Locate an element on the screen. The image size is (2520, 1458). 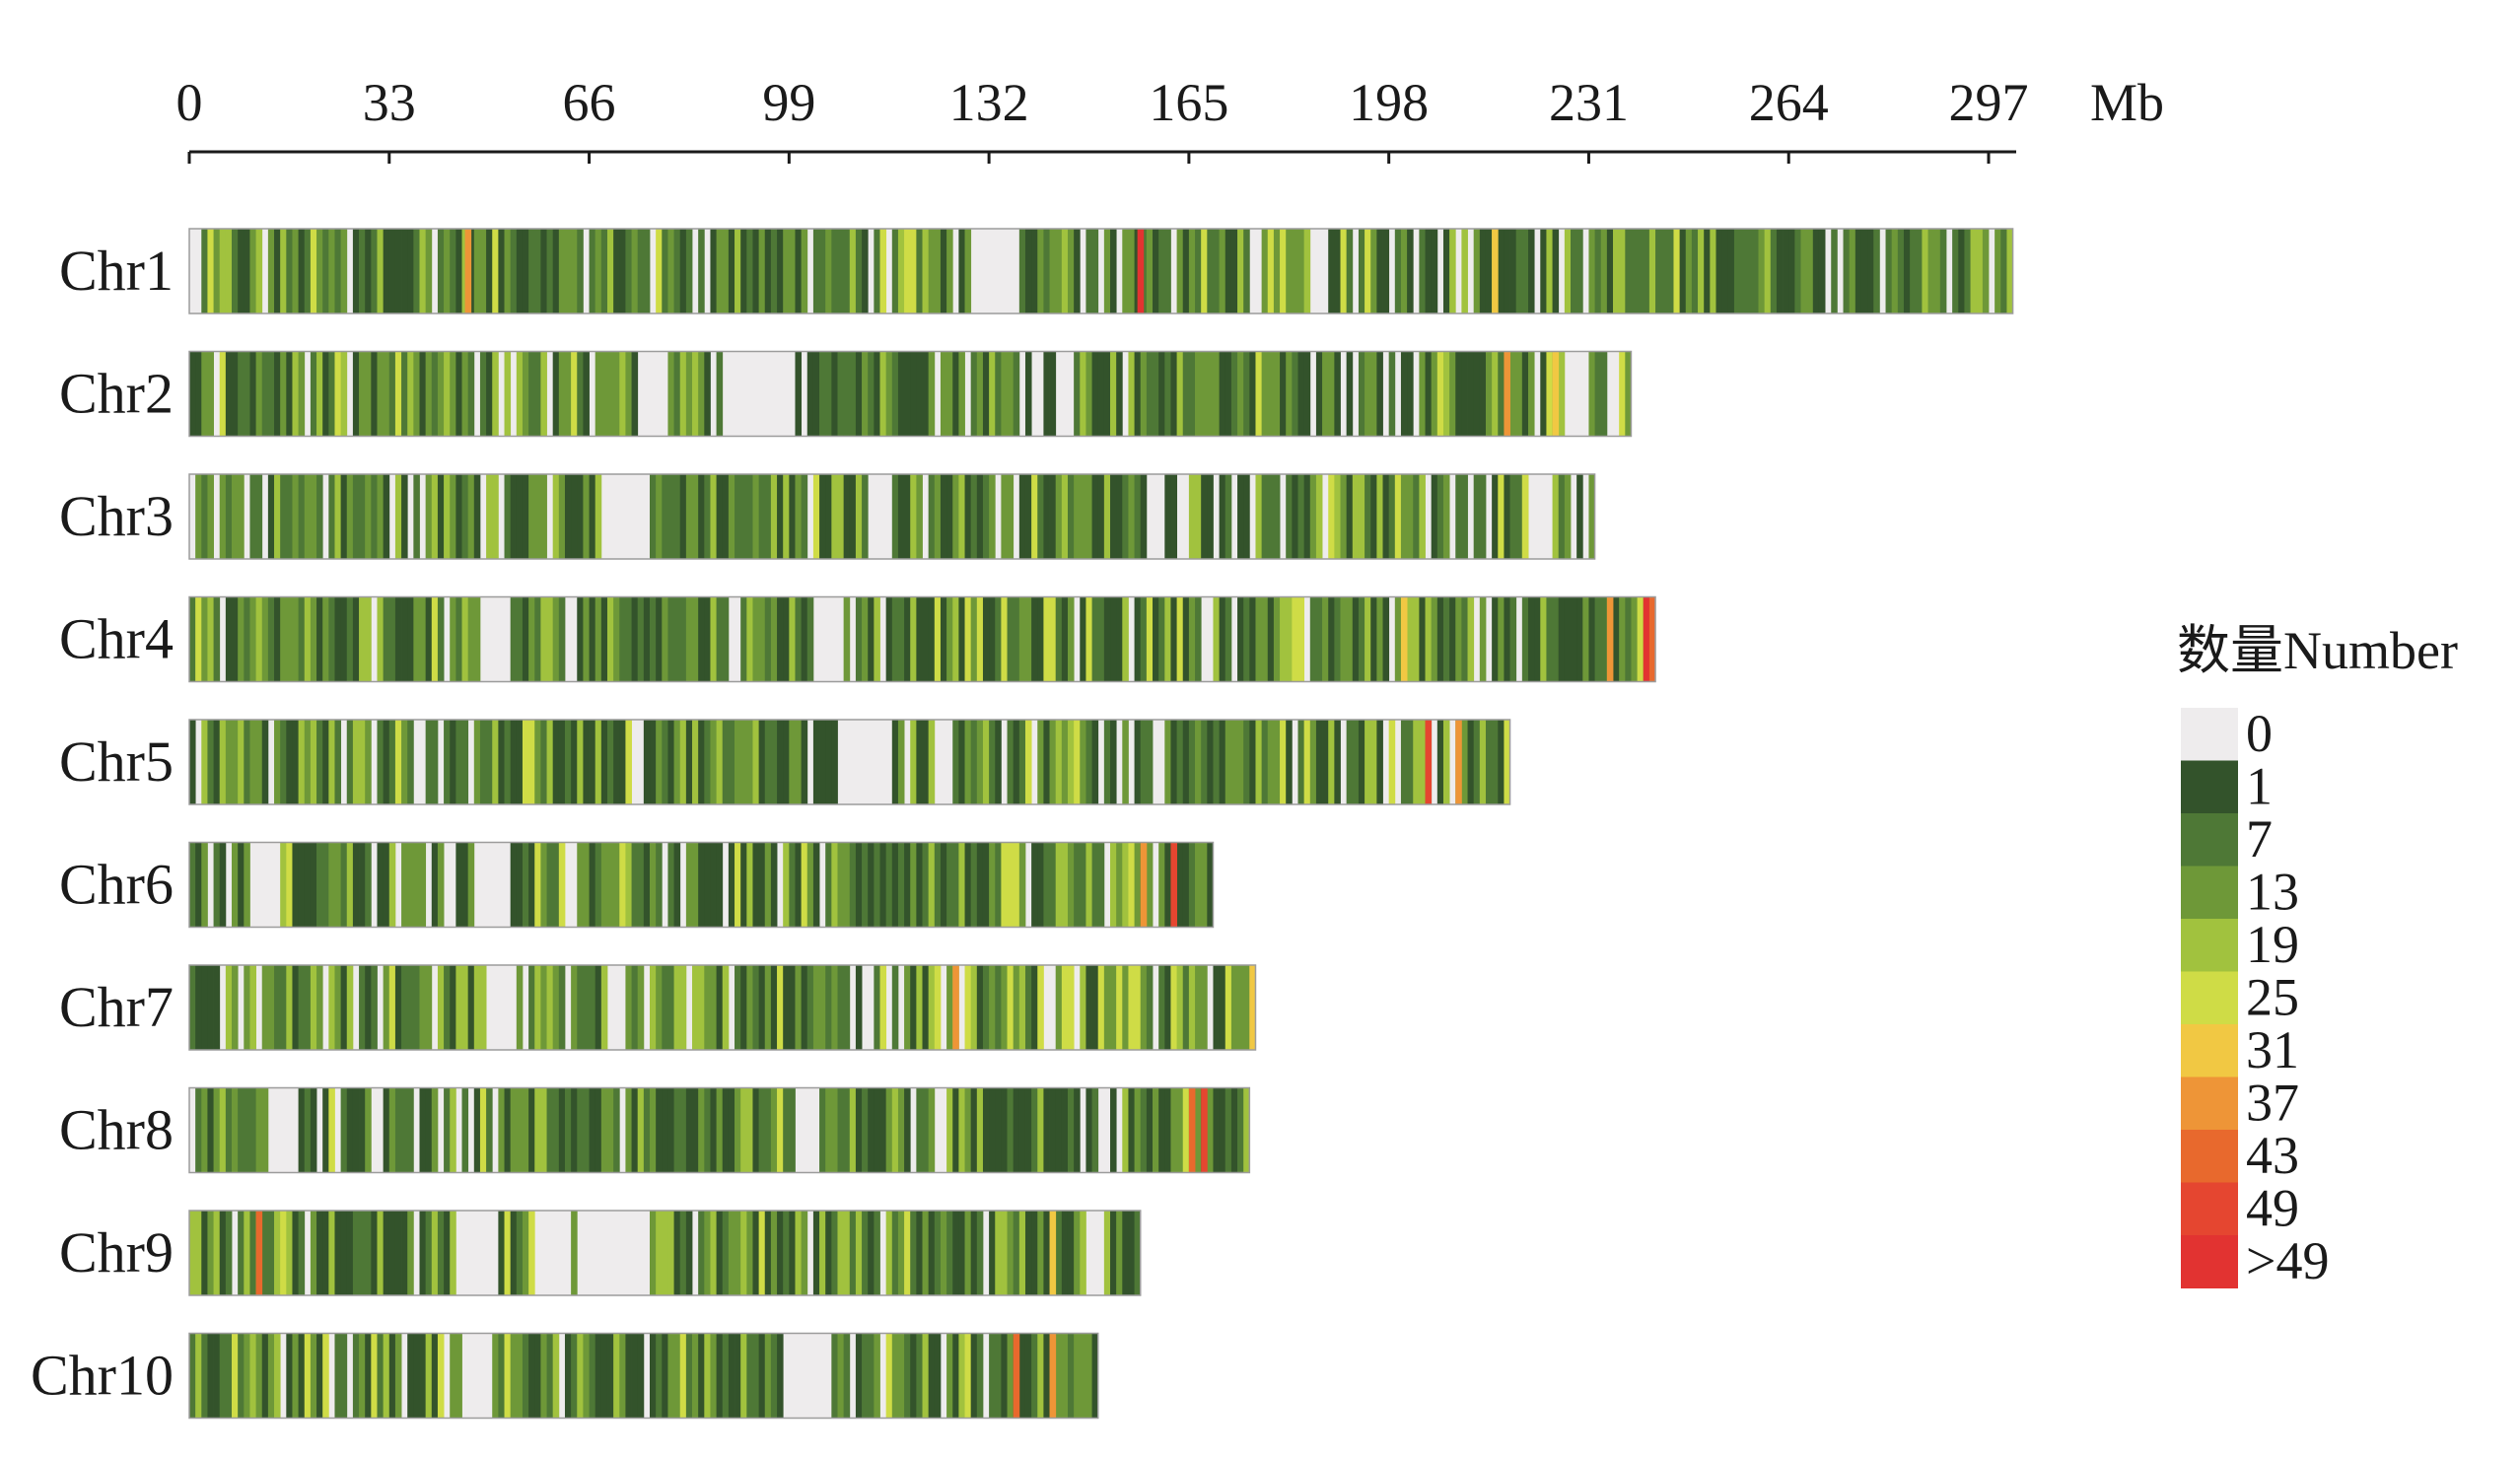
chromosome-bar-outline is located at coordinates (643, 1376).